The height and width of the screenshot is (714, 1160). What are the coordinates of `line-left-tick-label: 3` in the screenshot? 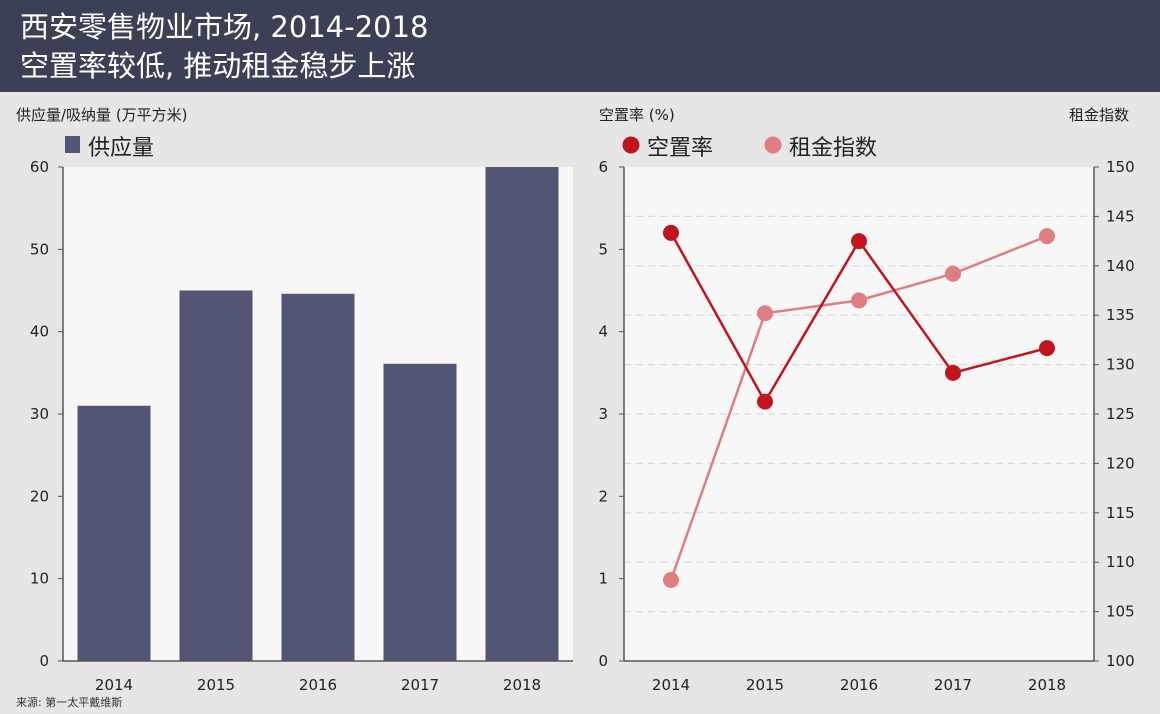 It's located at (603, 414).